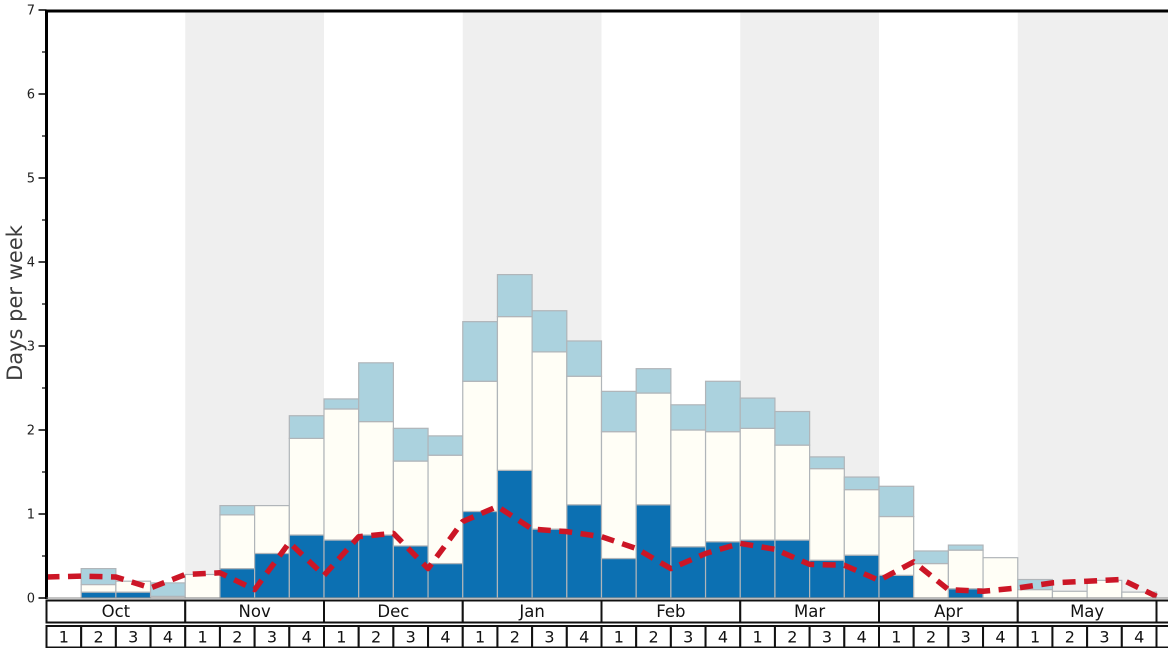  Describe the element at coordinates (688, 417) in the screenshot. I see `bar-Feb-3-light-blue-segment` at that location.